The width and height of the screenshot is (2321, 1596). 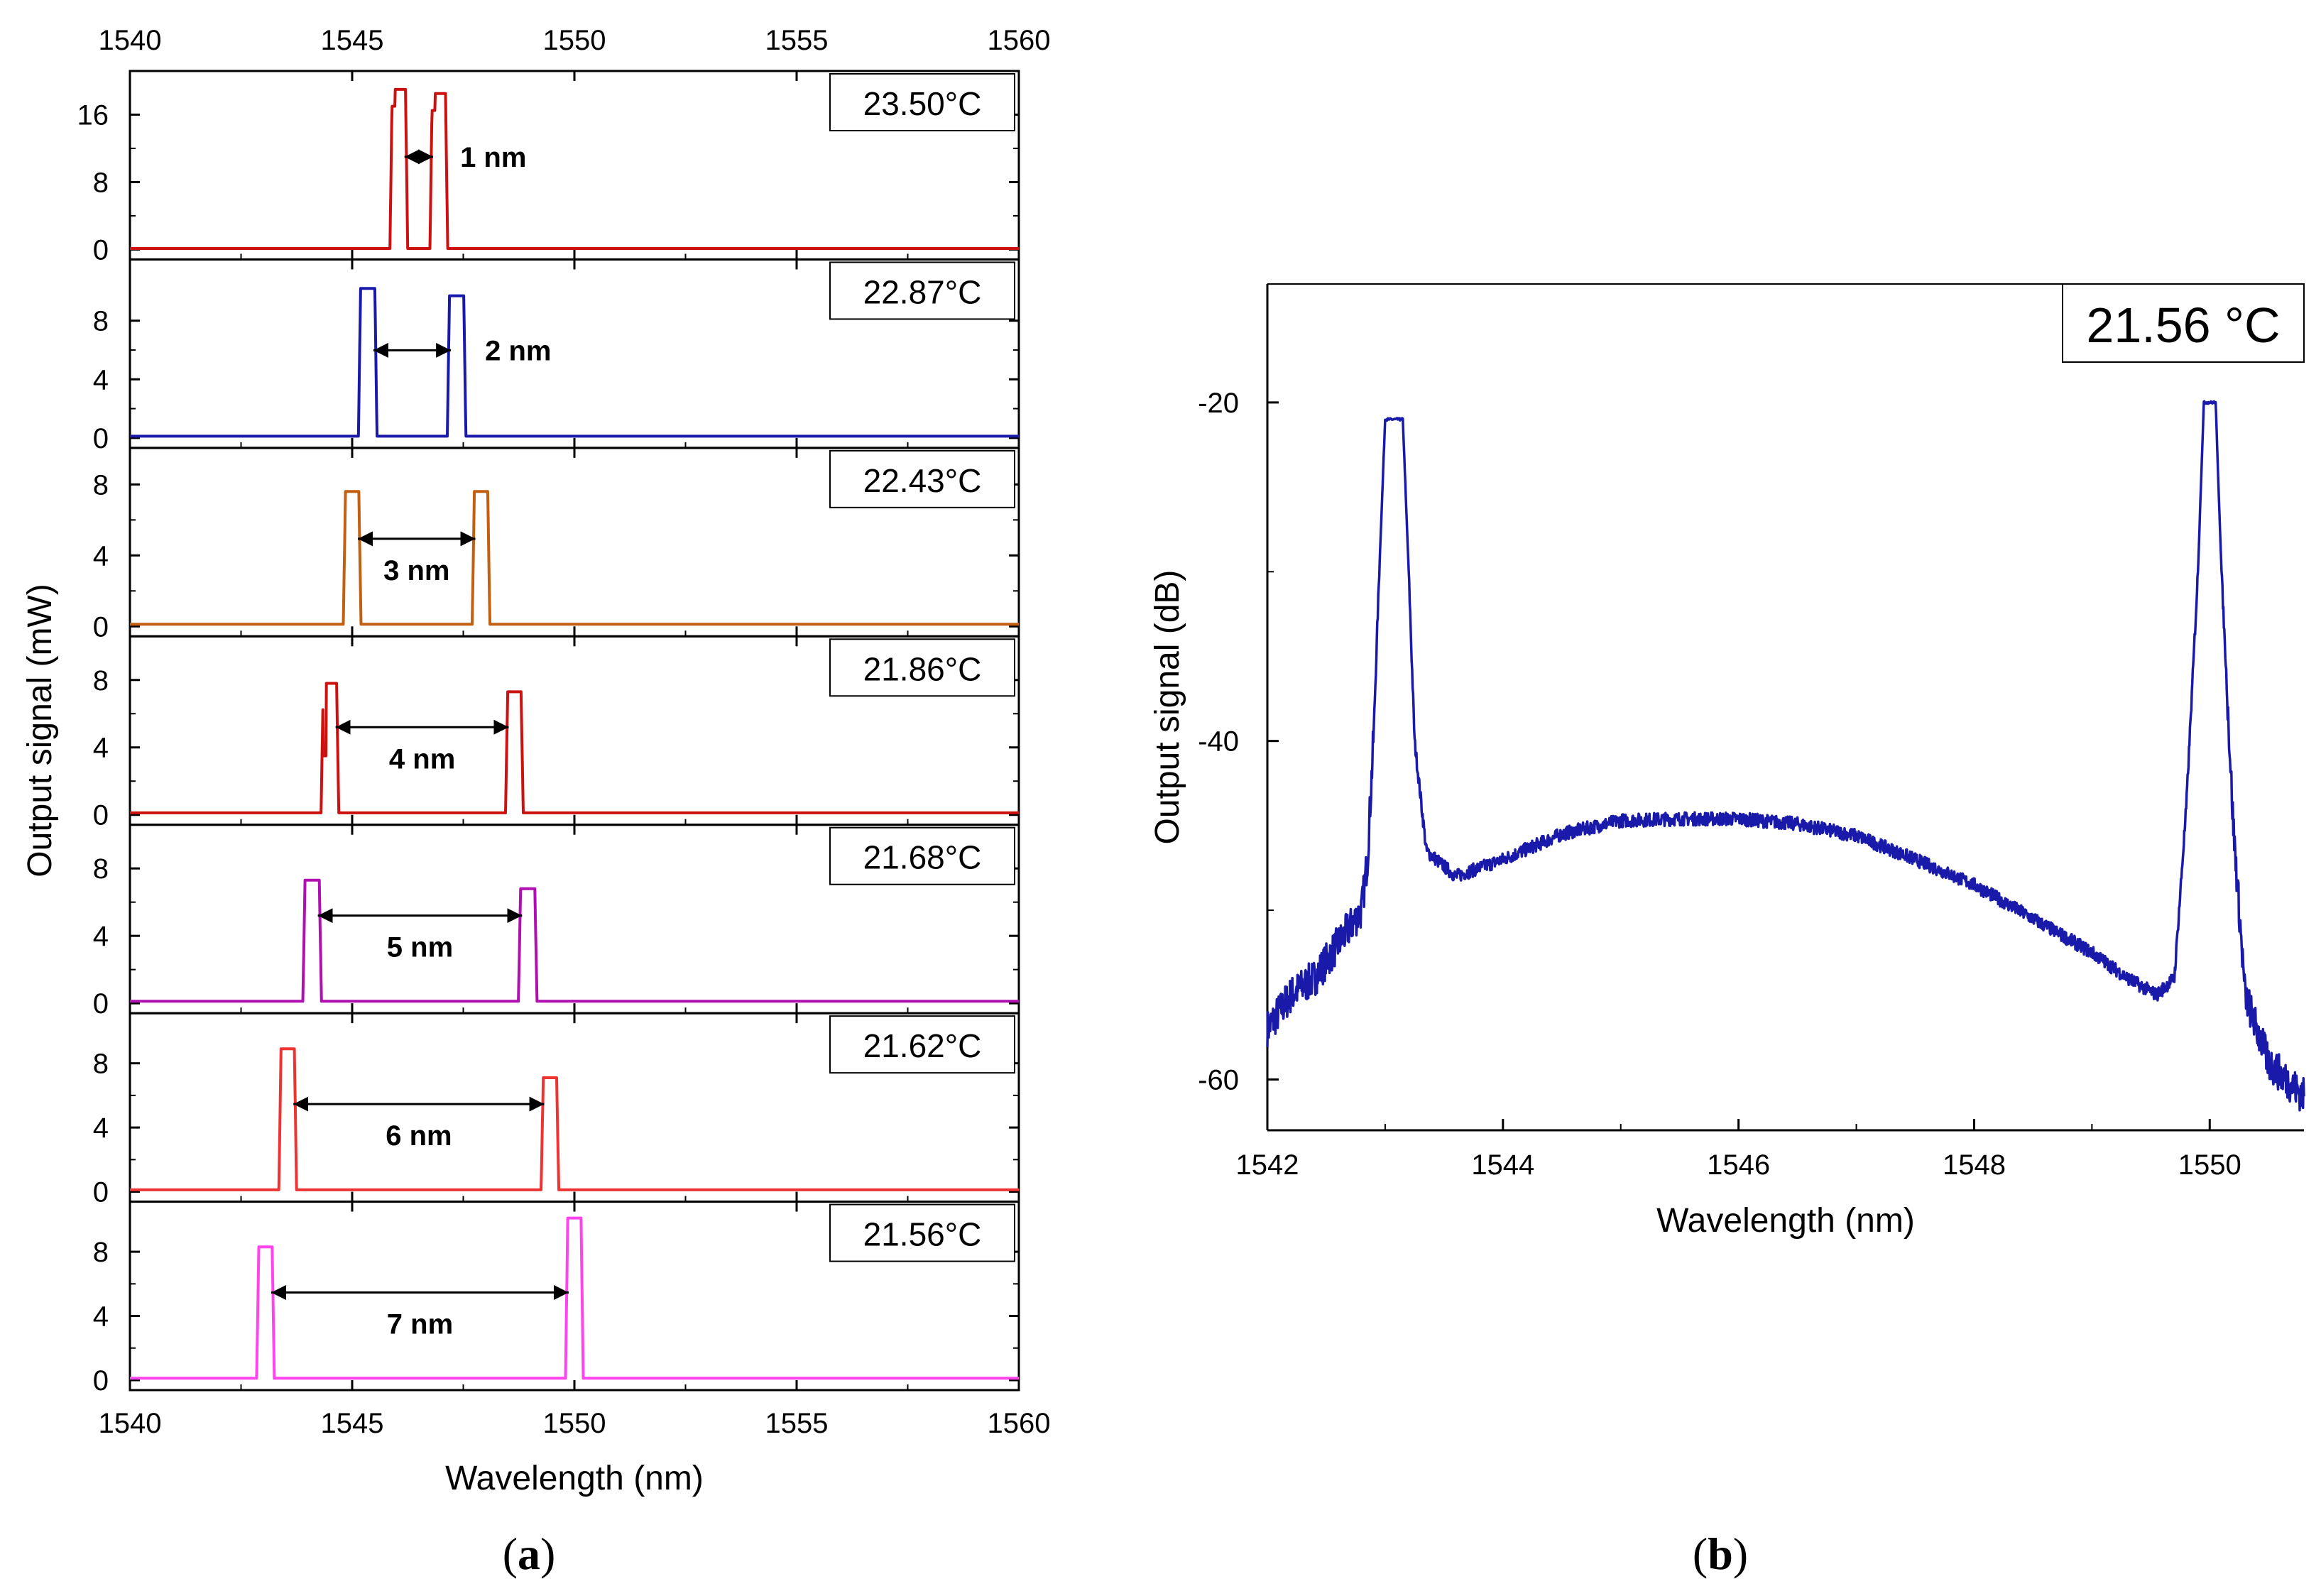 I want to click on separation-label: 6 nm, so click(x=419, y=1136).